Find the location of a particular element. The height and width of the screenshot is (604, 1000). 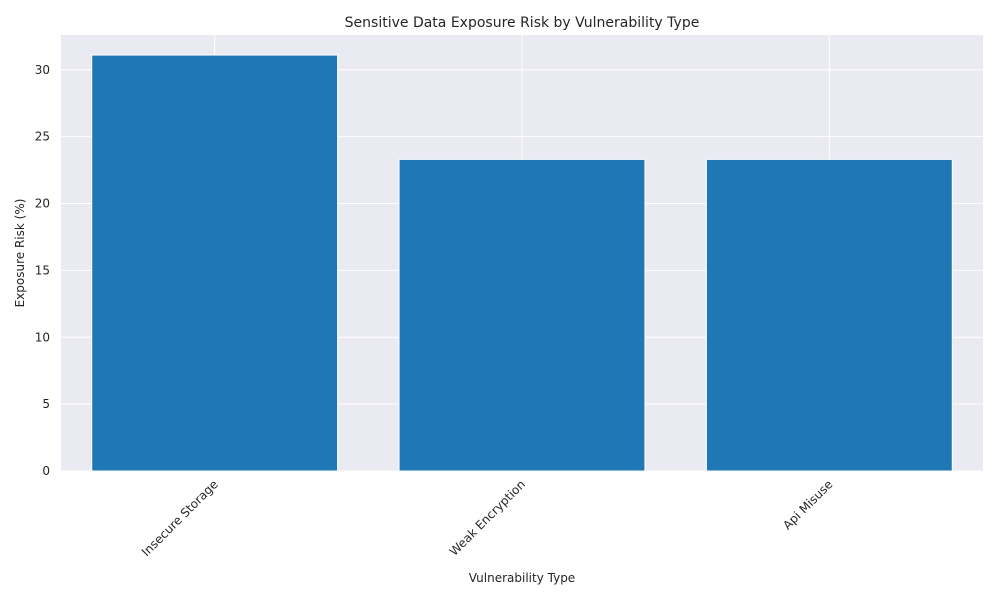

y-tick-label: 10 is located at coordinates (42, 337).